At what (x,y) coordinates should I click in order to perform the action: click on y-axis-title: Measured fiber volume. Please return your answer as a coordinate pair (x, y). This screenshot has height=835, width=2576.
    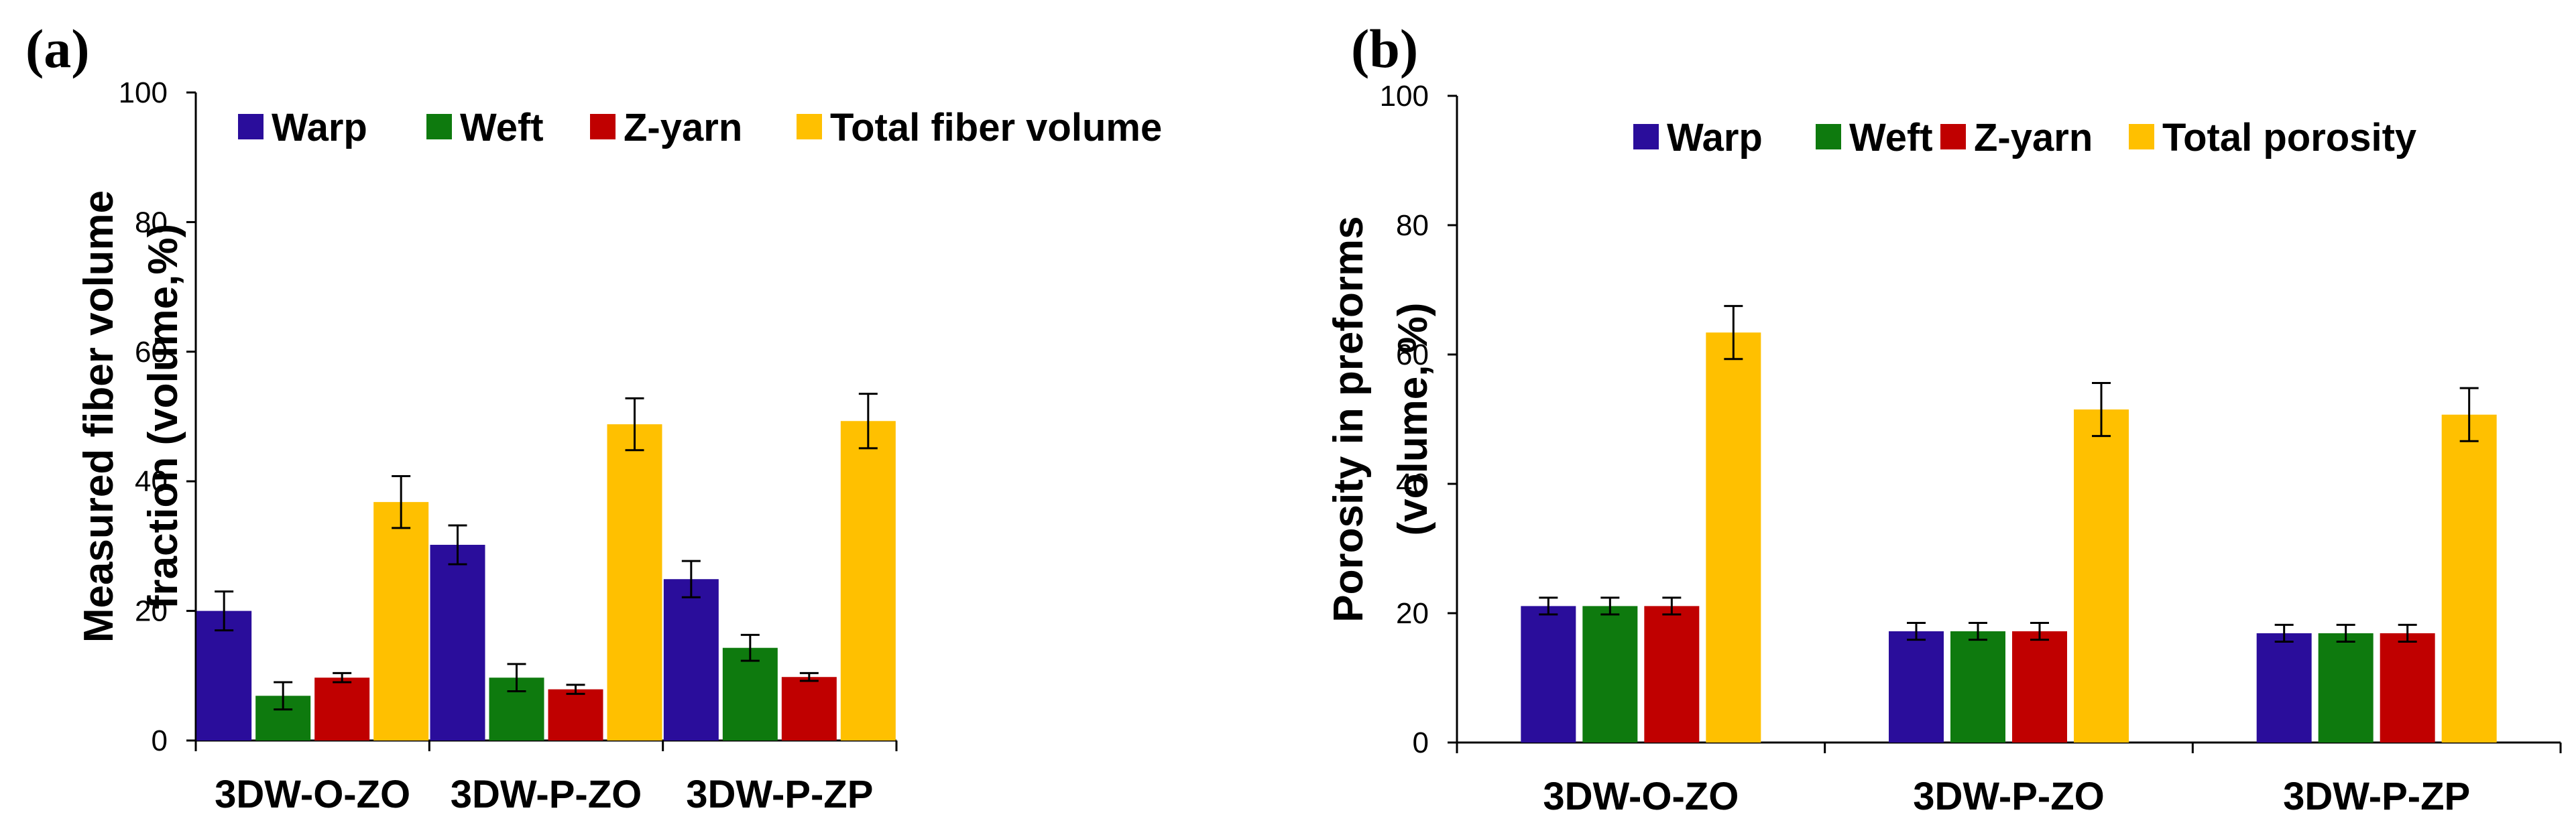
    Looking at the image, I should click on (99, 416).